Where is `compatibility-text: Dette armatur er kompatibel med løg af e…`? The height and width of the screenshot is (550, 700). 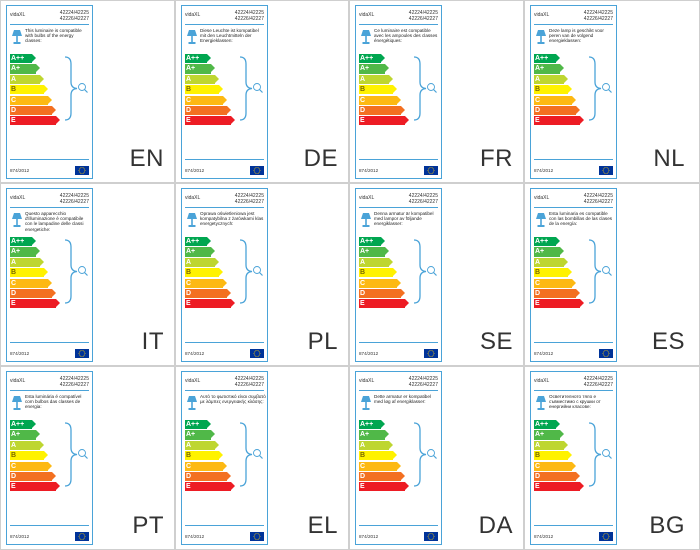
compatibility-text: Dette armatur er kompatibel med løg af e… is located at coordinates (402, 399).